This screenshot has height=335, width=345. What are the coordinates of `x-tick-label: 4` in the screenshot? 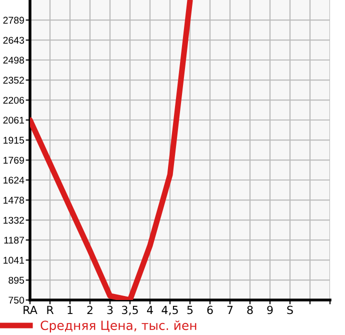 It's located at (150, 310).